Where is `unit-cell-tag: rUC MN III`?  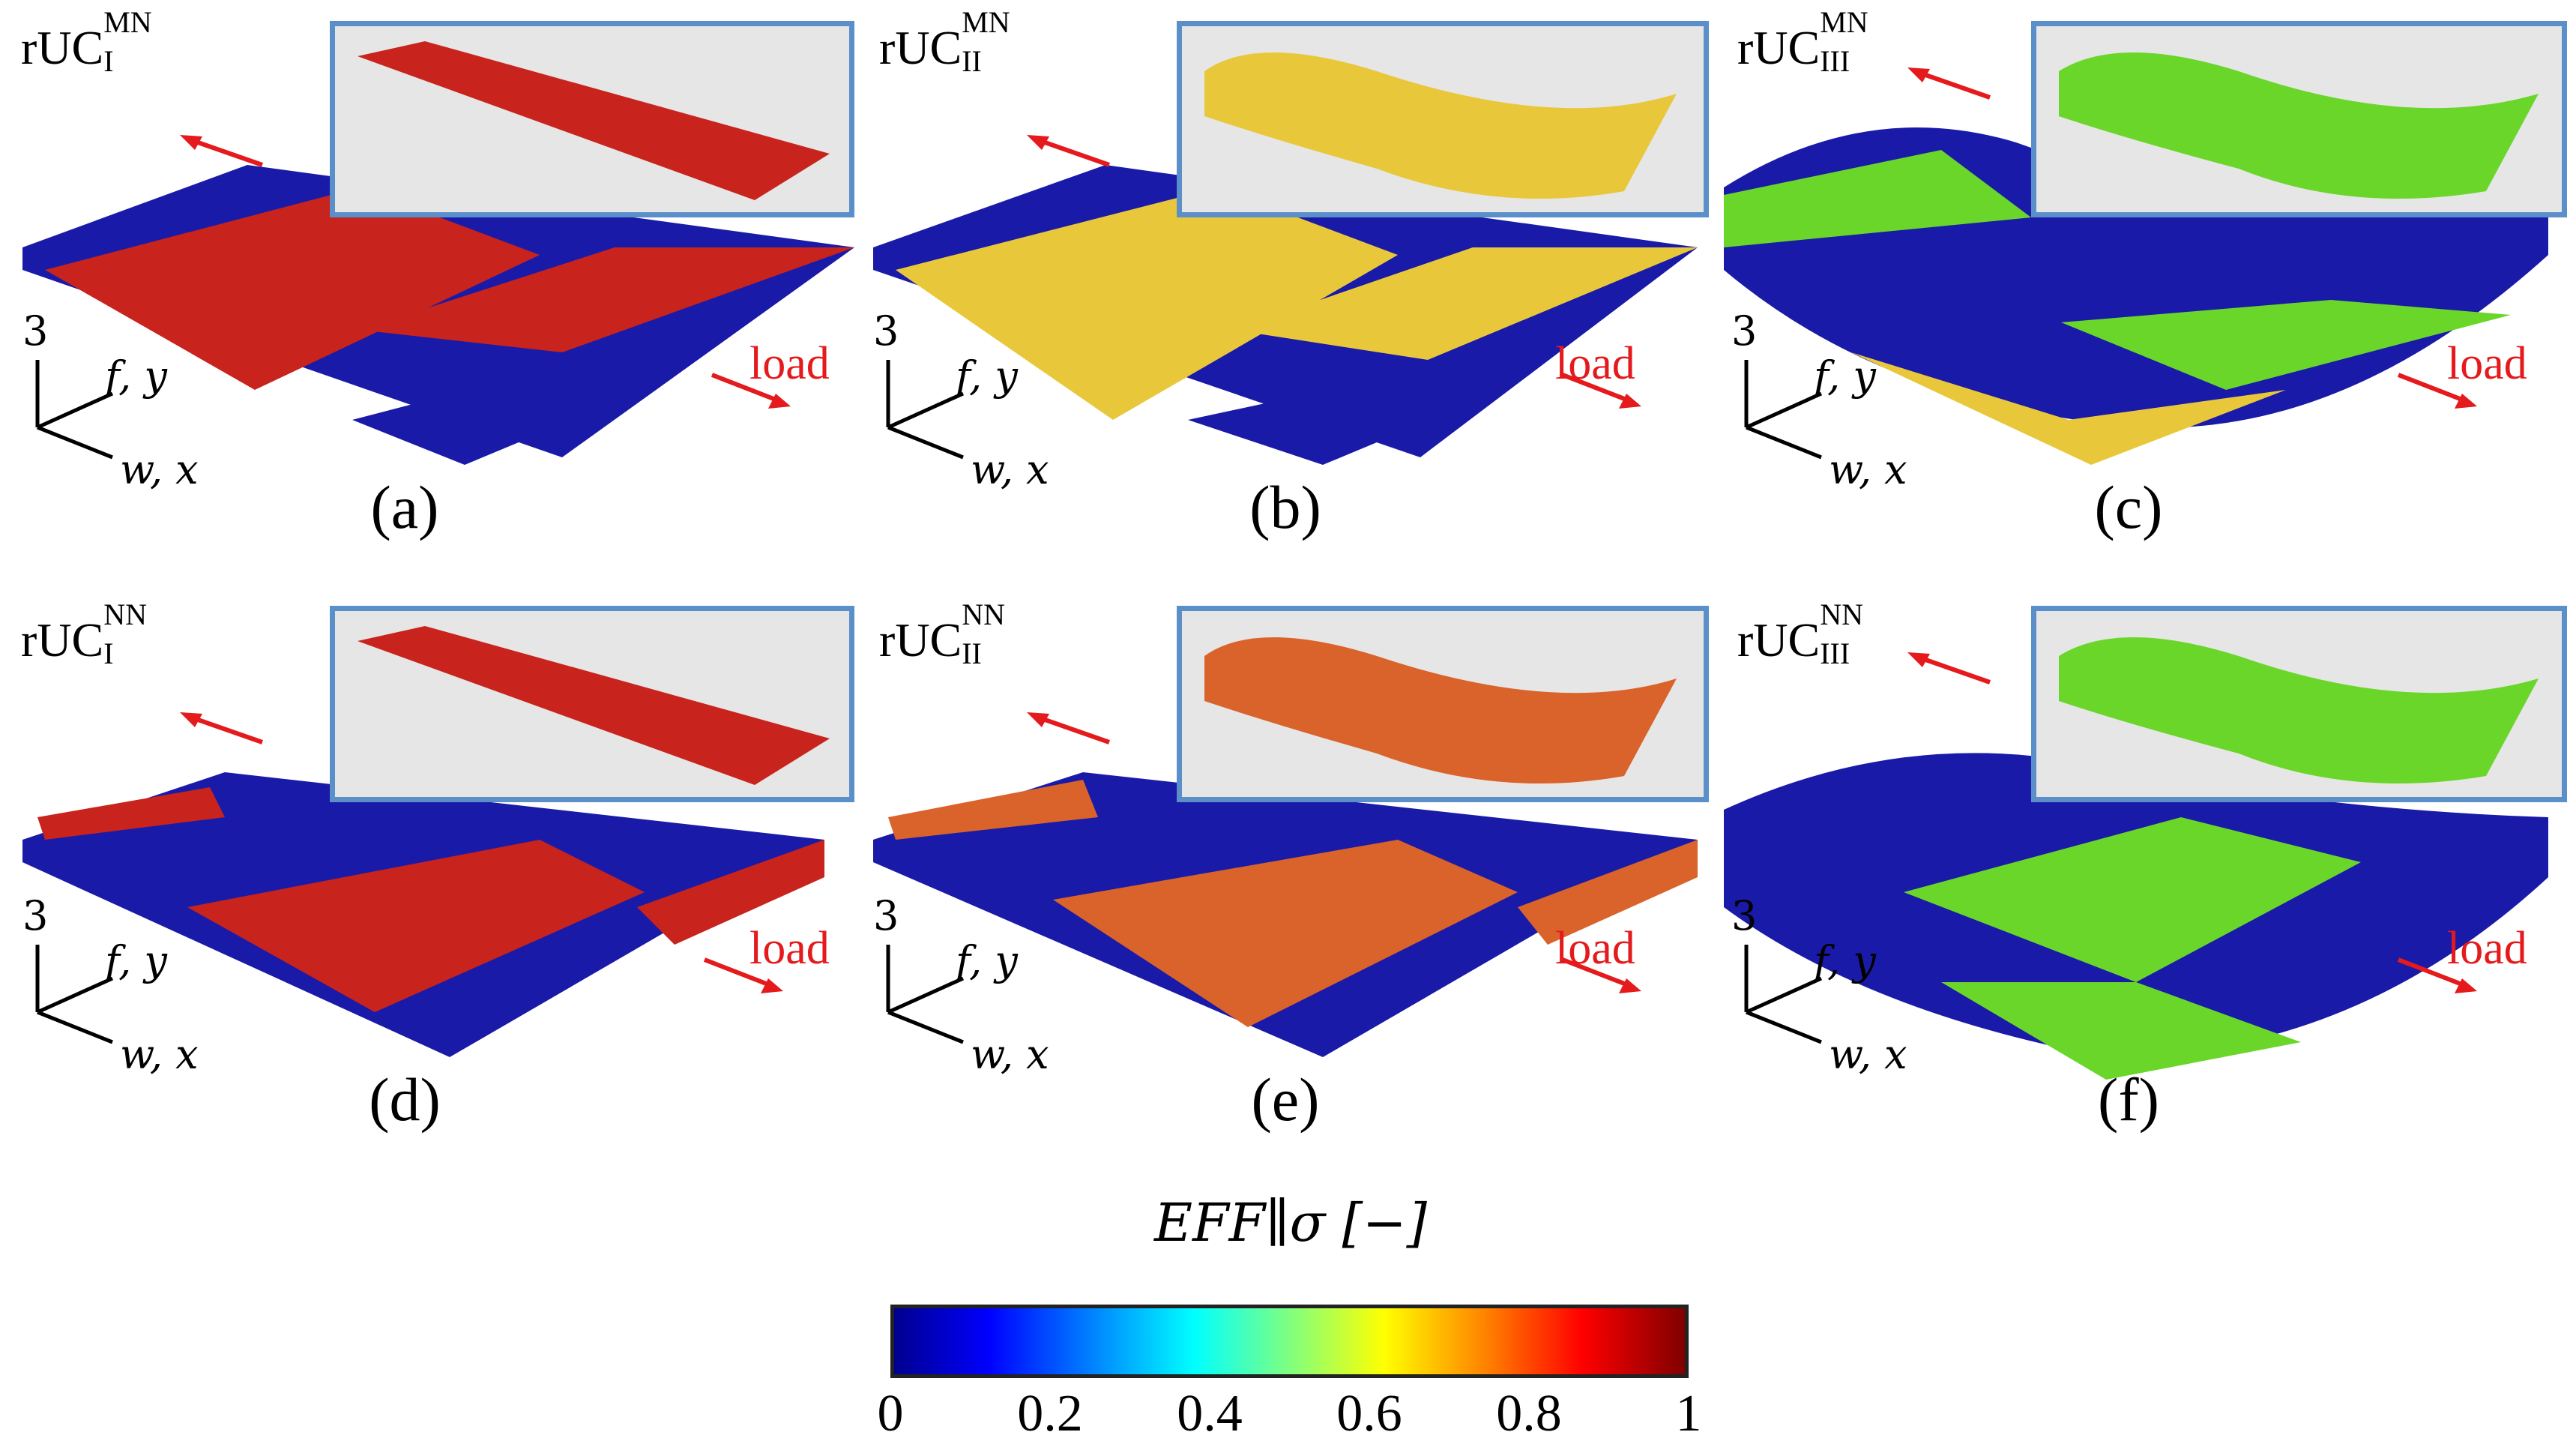 unit-cell-tag: rUC MN III is located at coordinates (1803, 41).